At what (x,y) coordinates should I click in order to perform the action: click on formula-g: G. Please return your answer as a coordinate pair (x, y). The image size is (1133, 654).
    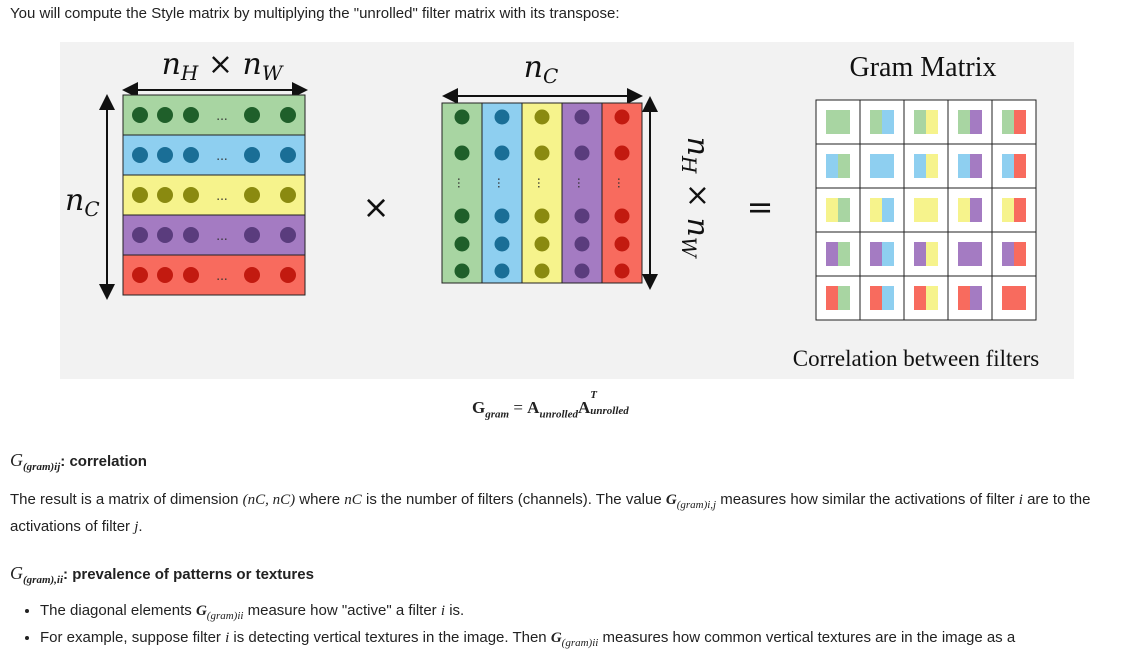
    Looking at the image, I should click on (479, 407).